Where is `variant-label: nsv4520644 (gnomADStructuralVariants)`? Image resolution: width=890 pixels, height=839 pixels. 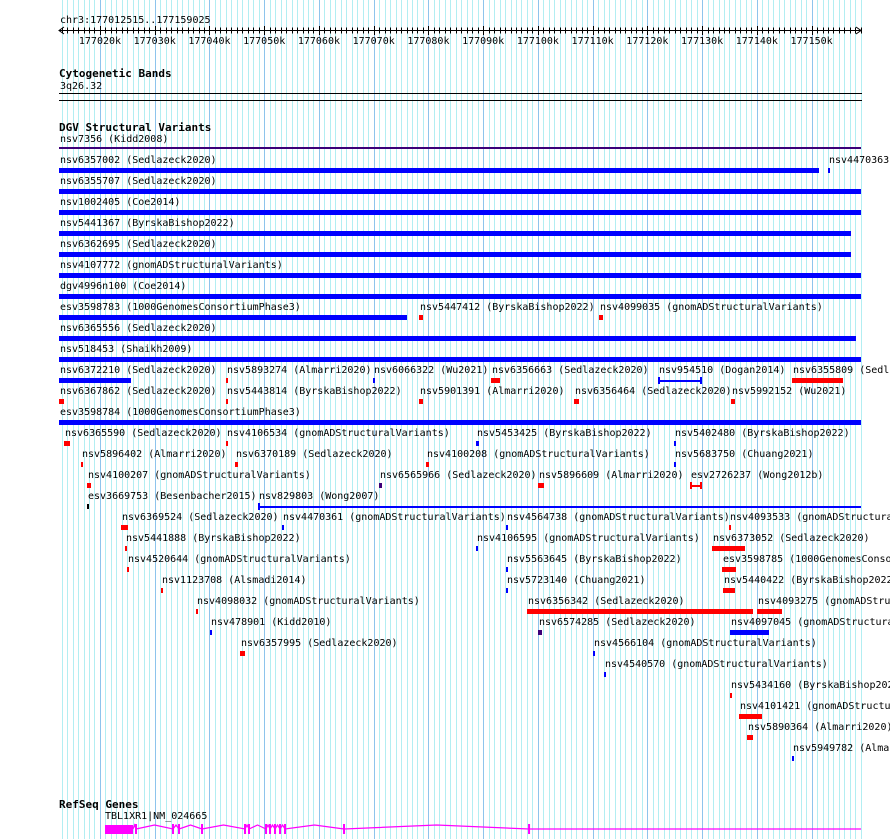 variant-label: nsv4520644 (gnomADStructuralVariants) is located at coordinates (239, 559).